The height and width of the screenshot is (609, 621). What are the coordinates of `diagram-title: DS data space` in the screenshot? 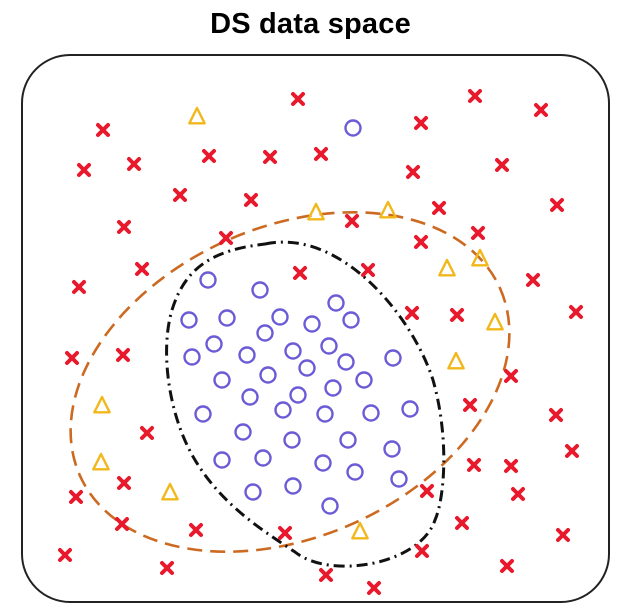 It's located at (310, 24).